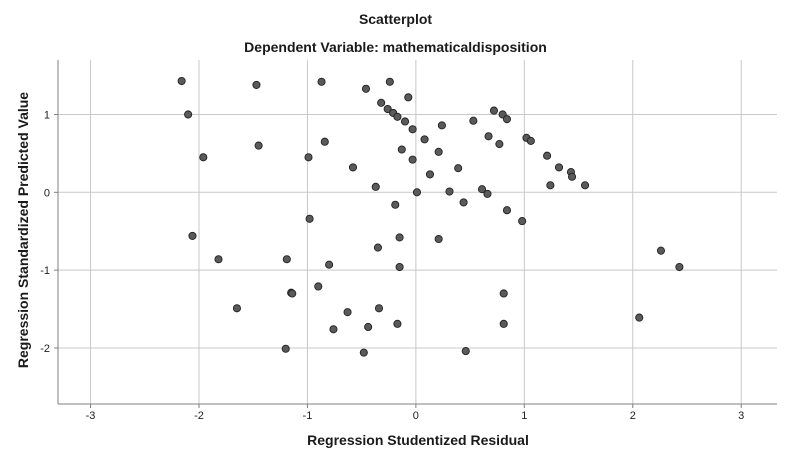 The height and width of the screenshot is (467, 791). What do you see at coordinates (45, 271) in the screenshot?
I see `y-tick-label: -1` at bounding box center [45, 271].